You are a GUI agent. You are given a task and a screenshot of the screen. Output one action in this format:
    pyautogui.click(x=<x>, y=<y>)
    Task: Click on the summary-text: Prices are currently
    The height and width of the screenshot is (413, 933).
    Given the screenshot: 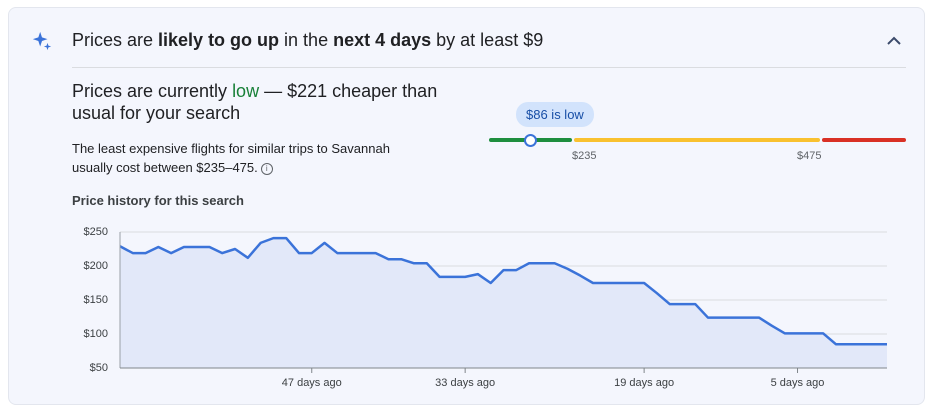 What is the action you would take?
    pyautogui.click(x=152, y=91)
    